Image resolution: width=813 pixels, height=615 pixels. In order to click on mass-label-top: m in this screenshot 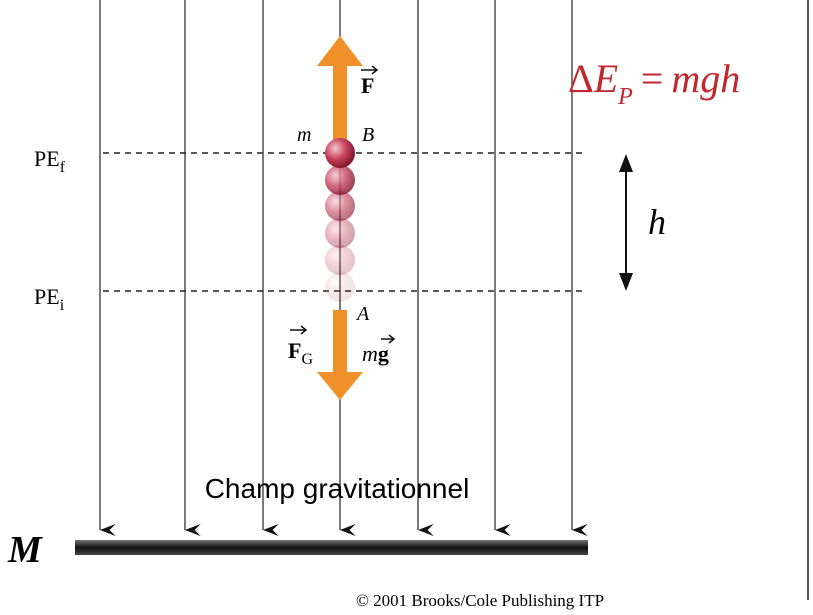, I will do `click(304, 135)`.